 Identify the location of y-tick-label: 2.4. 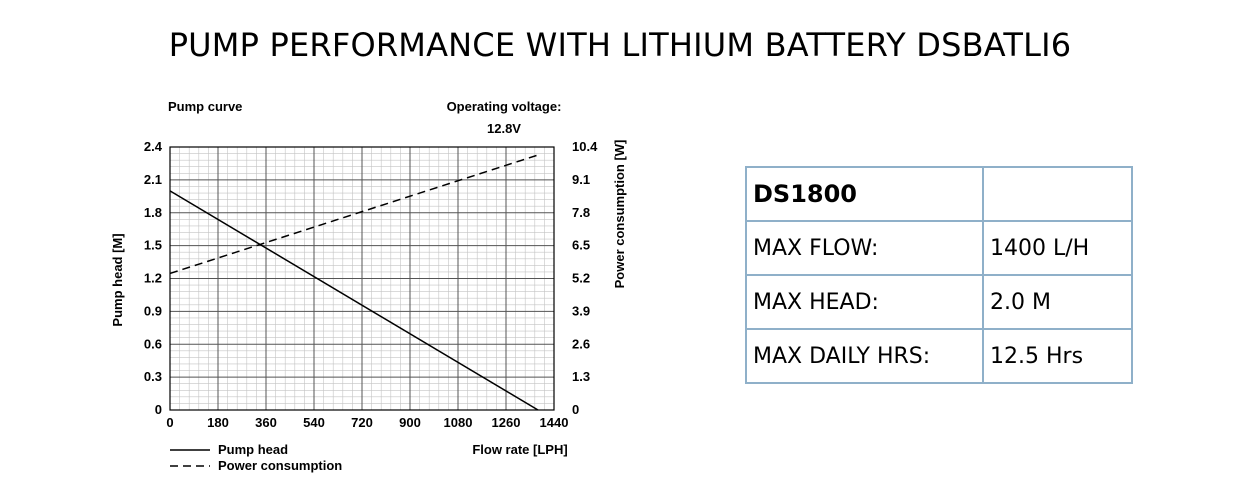
(153, 146).